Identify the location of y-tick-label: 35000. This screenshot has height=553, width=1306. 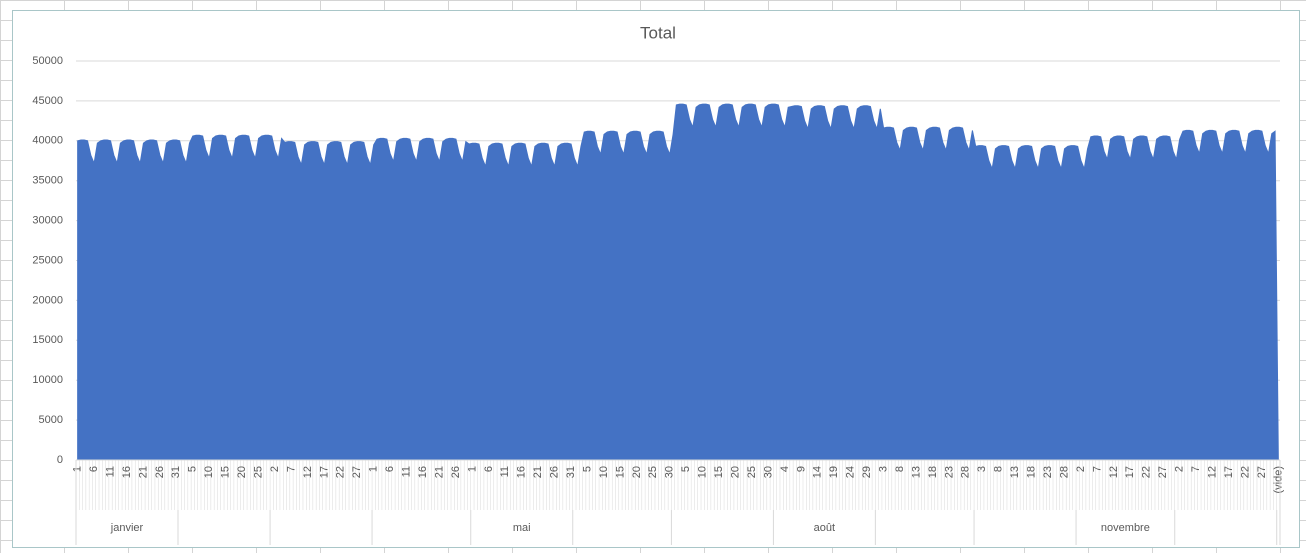
(47, 181).